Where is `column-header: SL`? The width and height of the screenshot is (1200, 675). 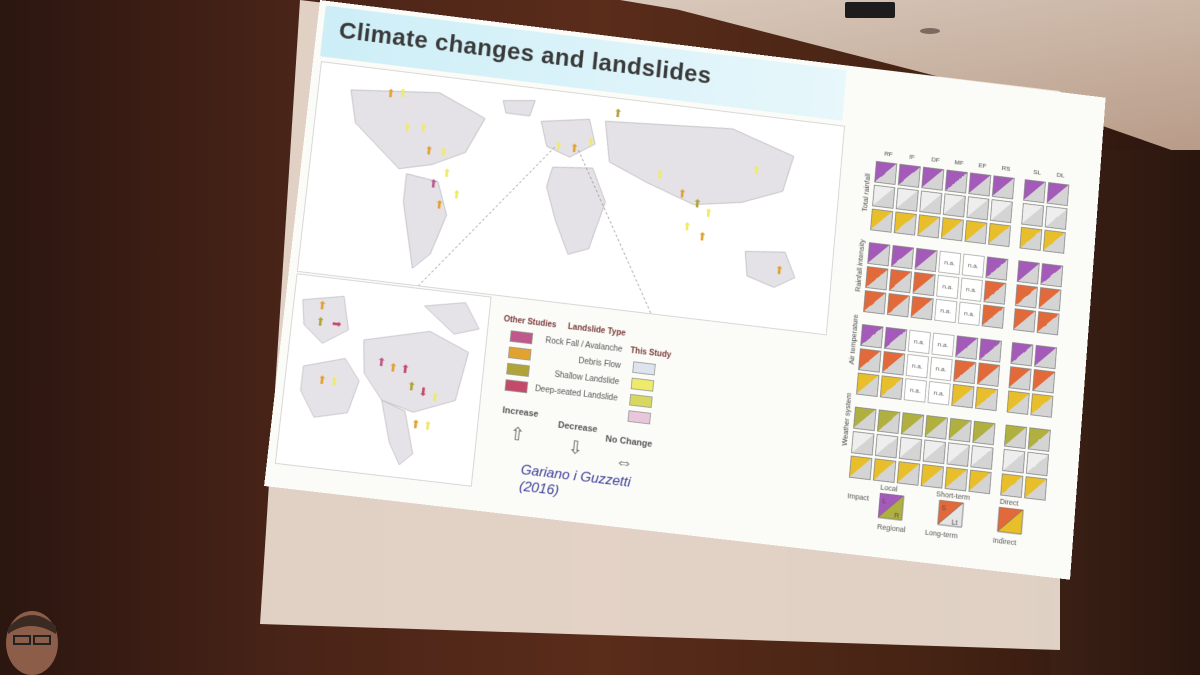 column-header: SL is located at coordinates (1037, 172).